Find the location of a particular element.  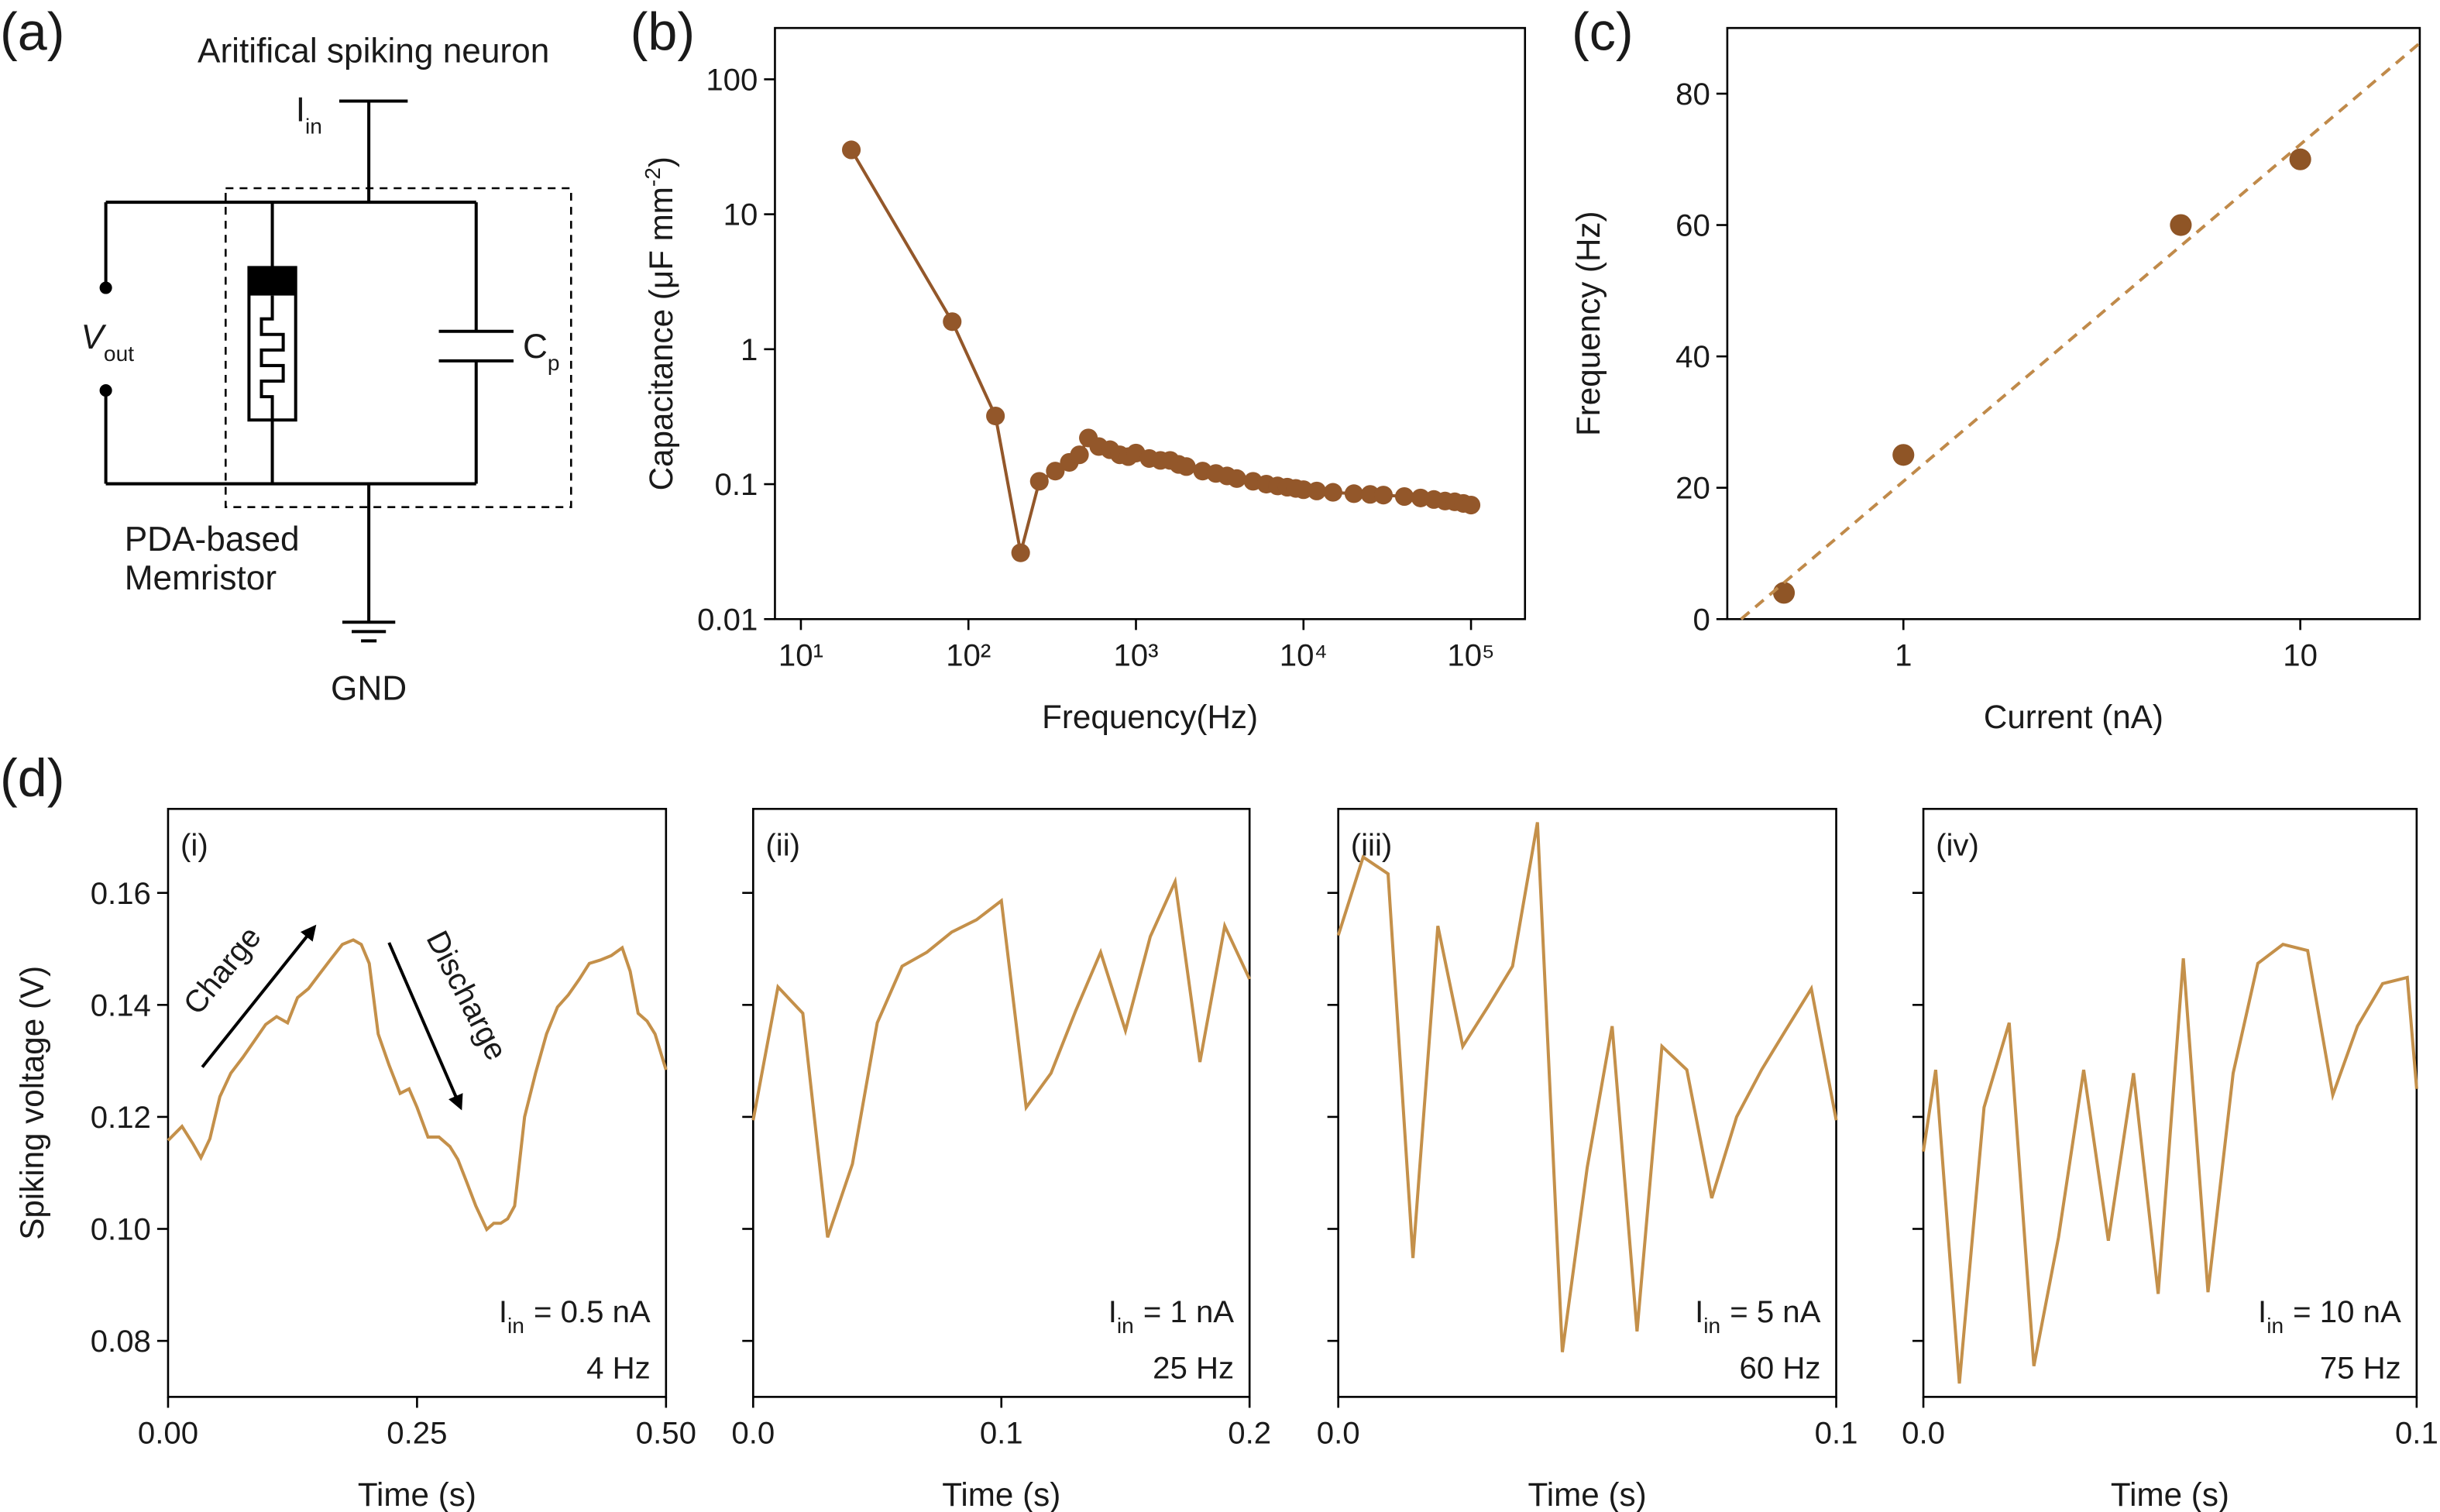

x-tick-label: 10 is located at coordinates (2300, 655).